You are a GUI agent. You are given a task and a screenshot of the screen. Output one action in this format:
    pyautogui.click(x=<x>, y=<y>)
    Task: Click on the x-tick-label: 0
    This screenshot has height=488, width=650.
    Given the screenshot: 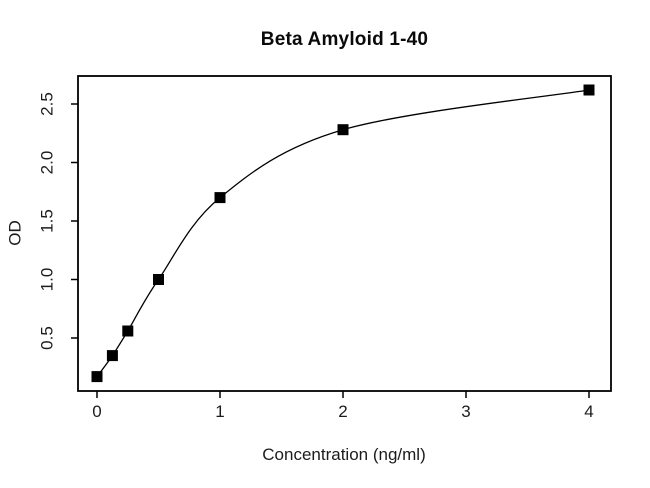 What is the action you would take?
    pyautogui.click(x=96, y=411)
    